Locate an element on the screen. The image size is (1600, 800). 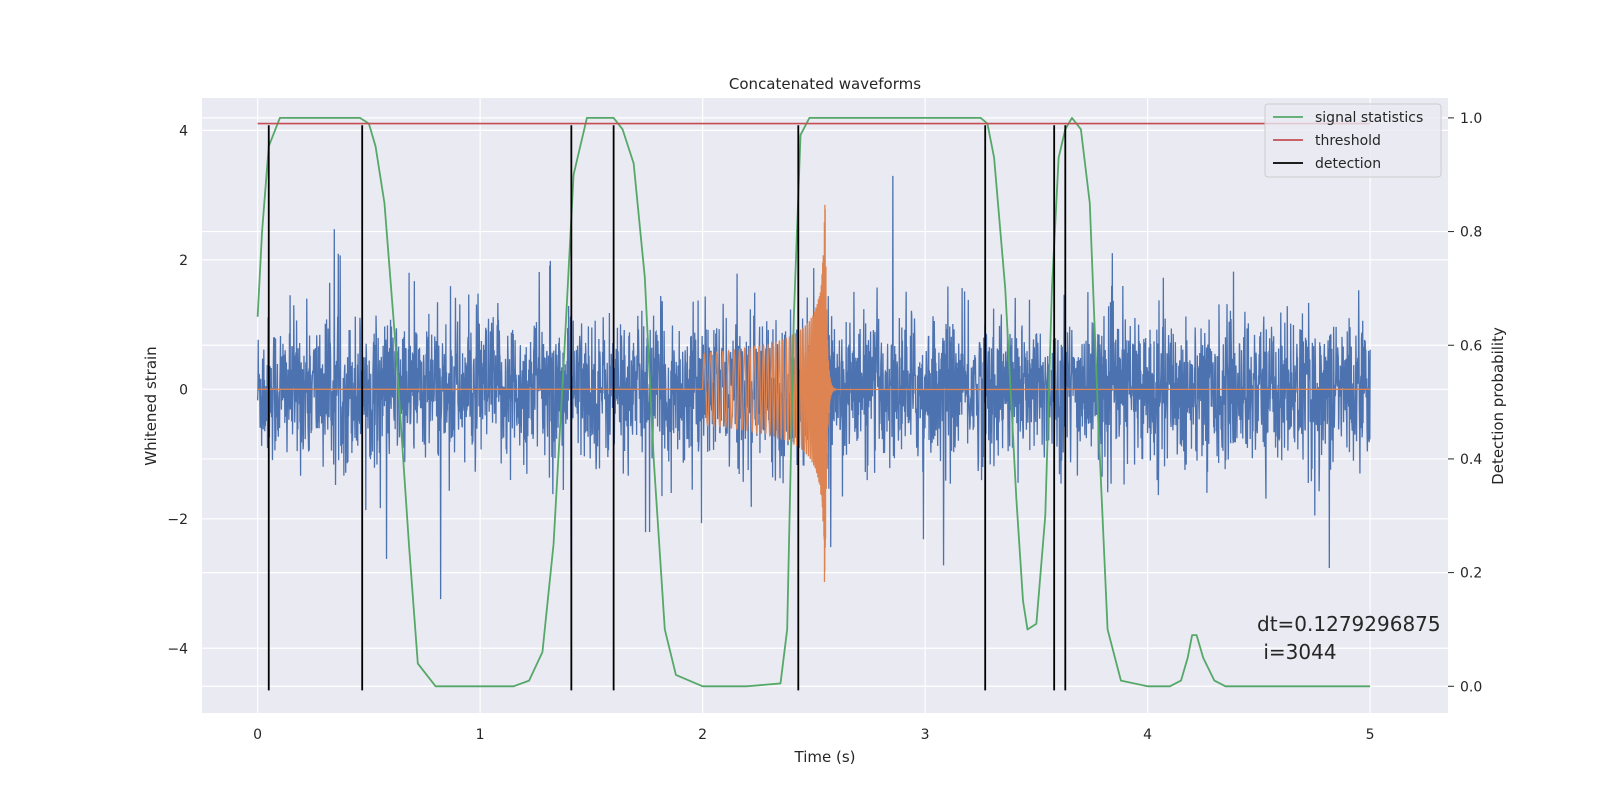
y2-tick-label: 0.0 is located at coordinates (1471, 687).